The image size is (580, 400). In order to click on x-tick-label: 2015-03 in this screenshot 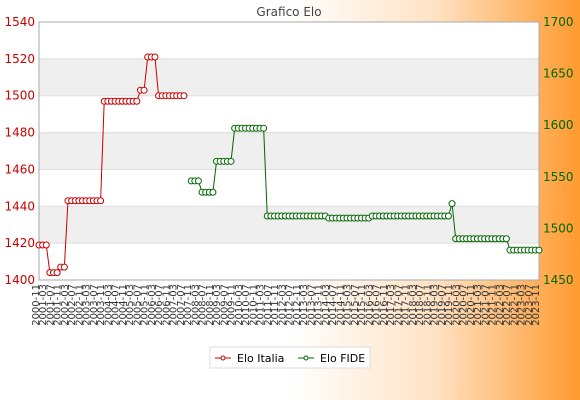, I will do `click(348, 305)`.